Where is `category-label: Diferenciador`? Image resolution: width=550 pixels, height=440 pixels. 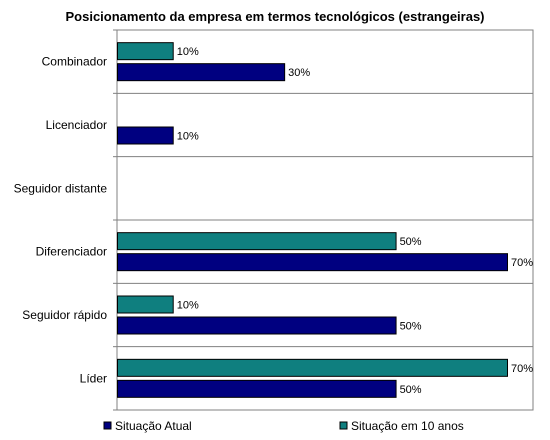
category-label: Diferenciador is located at coordinates (71, 252).